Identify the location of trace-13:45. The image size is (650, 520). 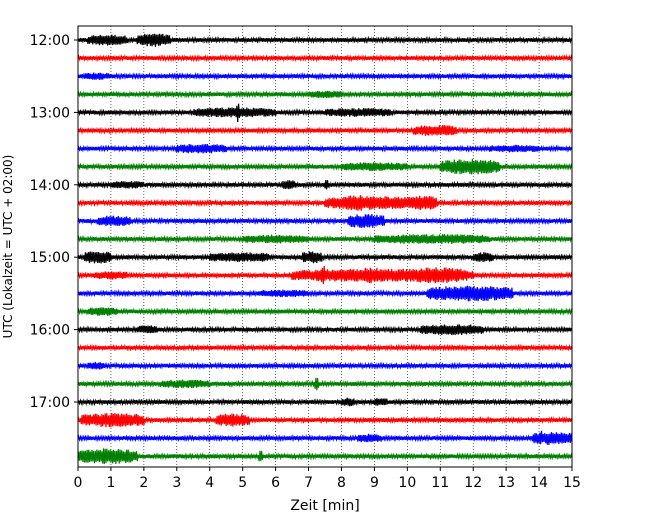
(325, 166).